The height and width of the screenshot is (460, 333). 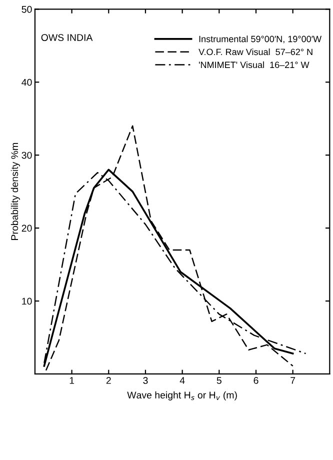 I want to click on y-tick-label: 10, so click(x=27, y=301).